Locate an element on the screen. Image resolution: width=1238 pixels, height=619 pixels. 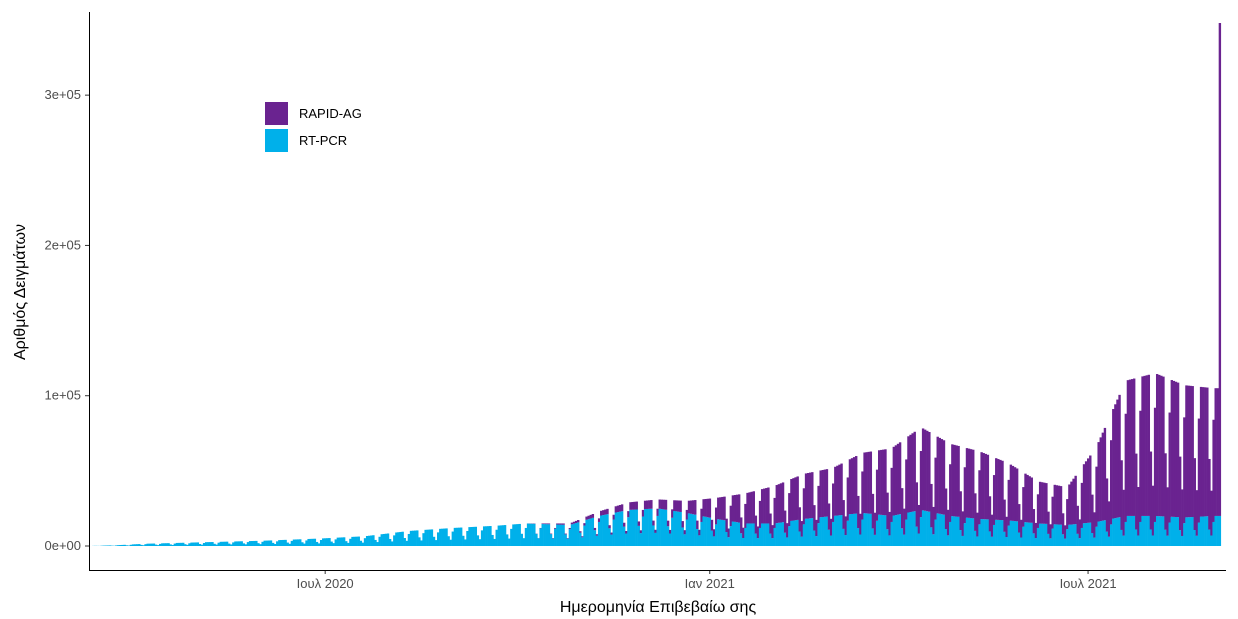
legend: RAPID-AG RT-PCR is located at coordinates (313, 127).